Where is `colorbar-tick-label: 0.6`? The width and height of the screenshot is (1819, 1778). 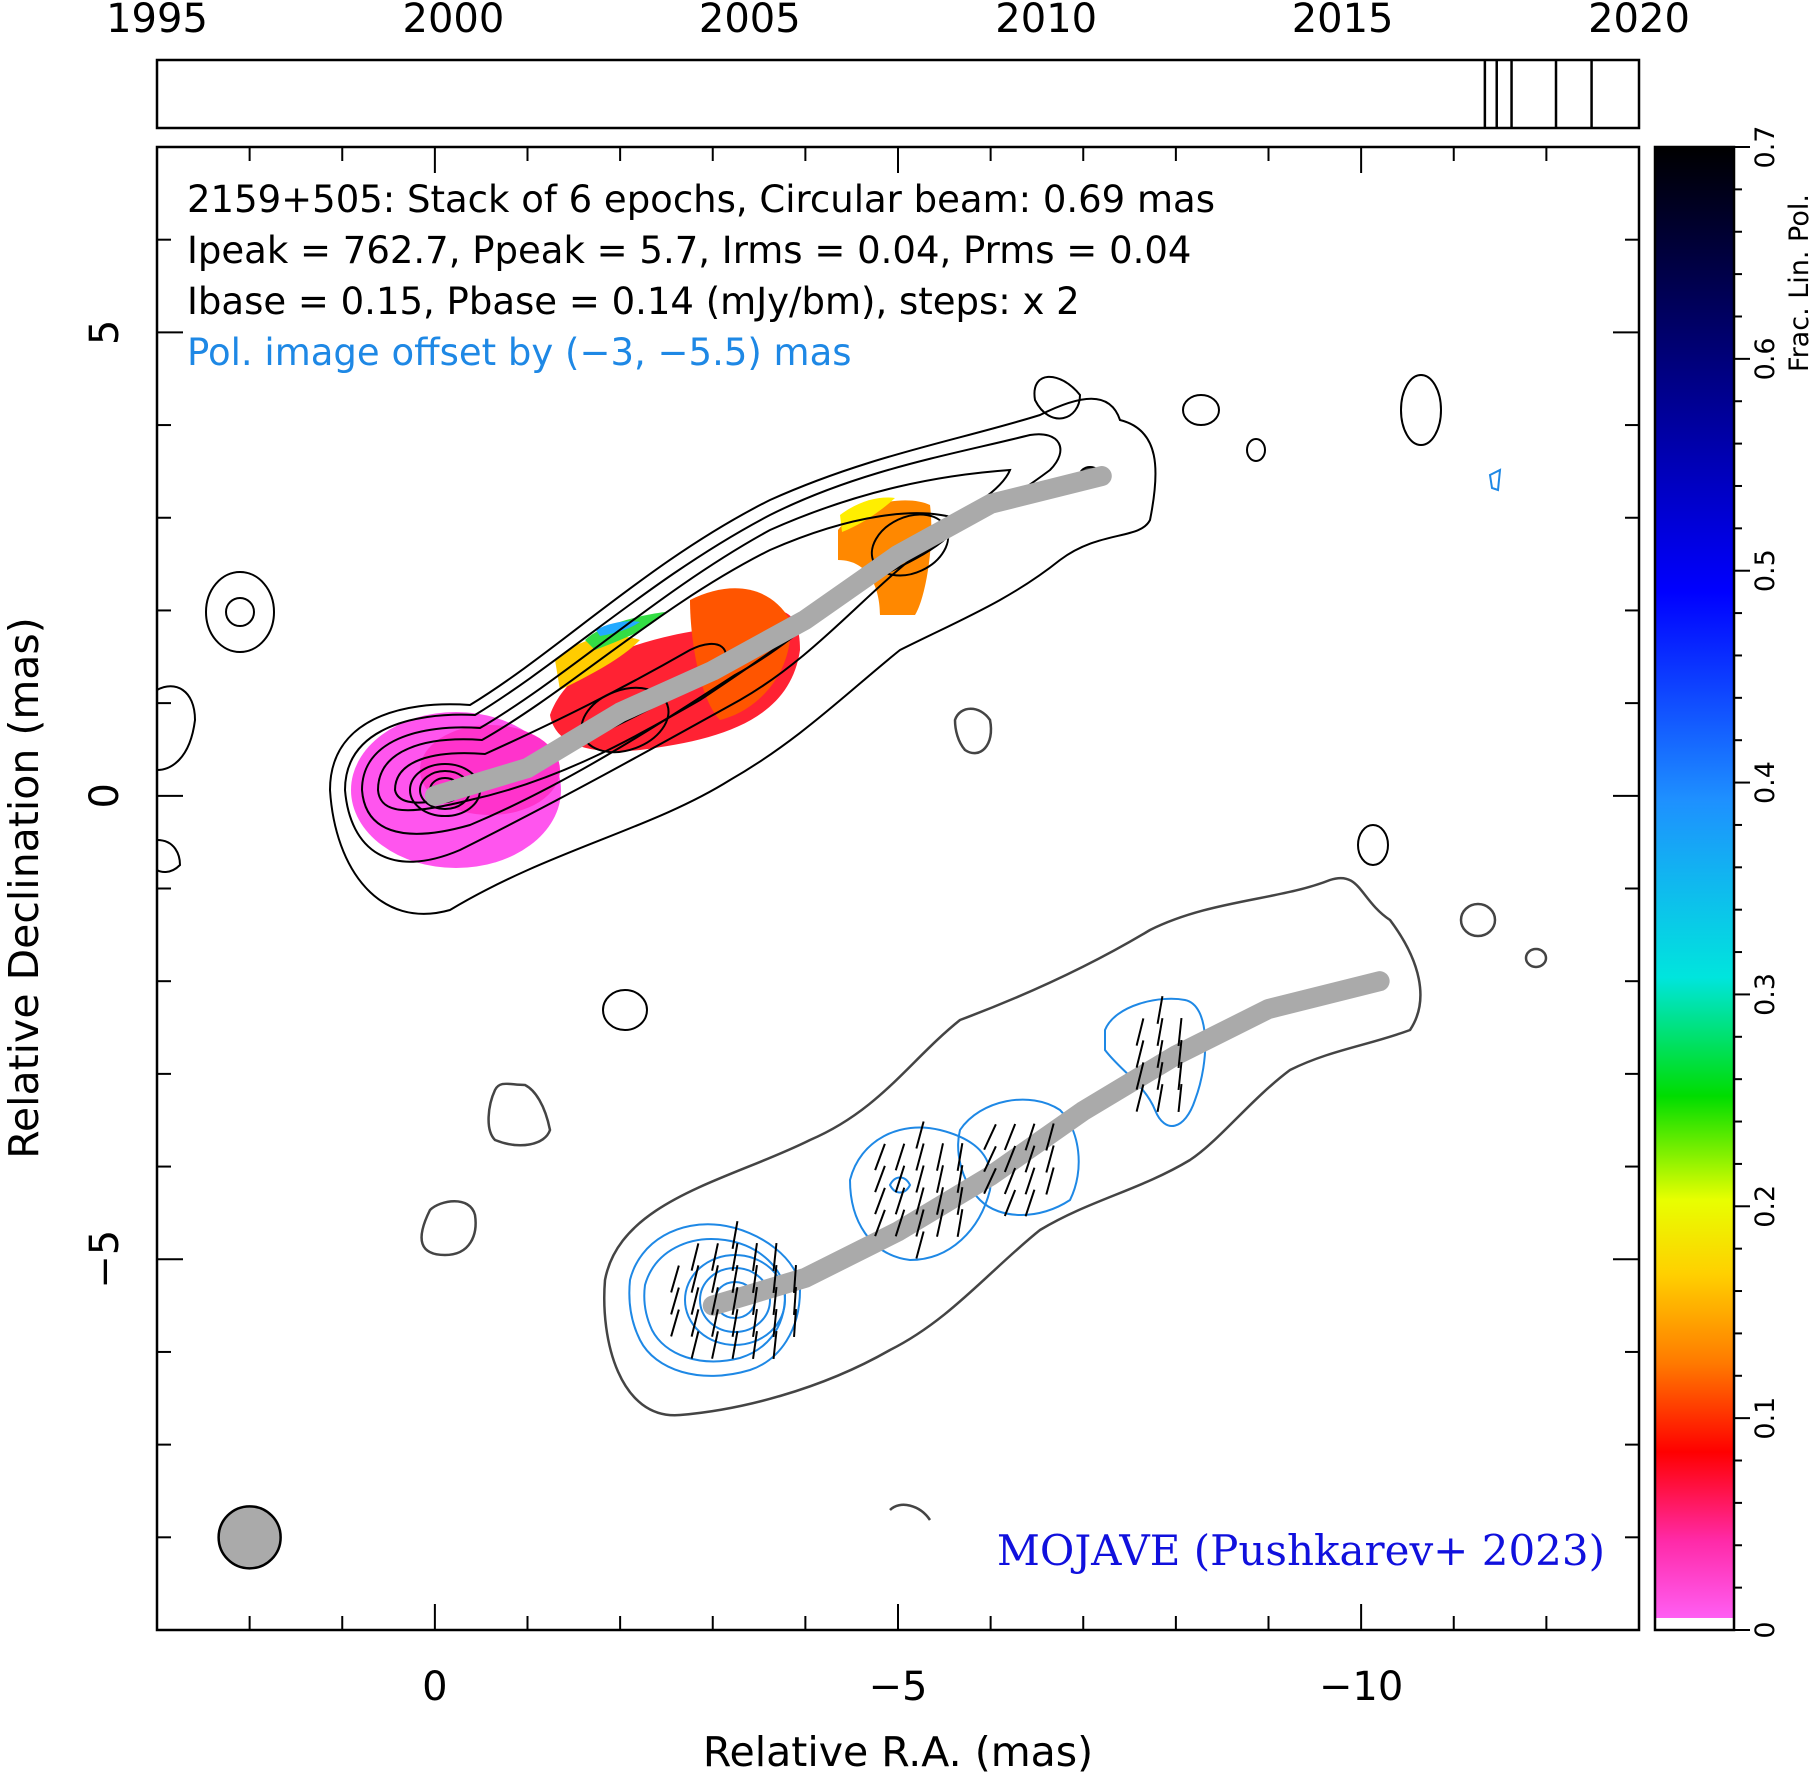
colorbar-tick-label: 0.6 is located at coordinates (1765, 358).